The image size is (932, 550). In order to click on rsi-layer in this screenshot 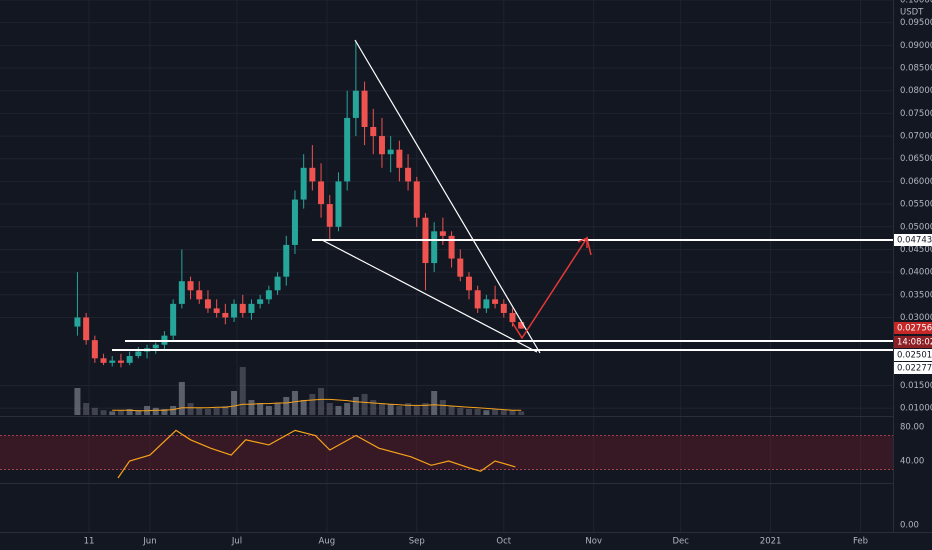, I will do `click(446, 454)`.